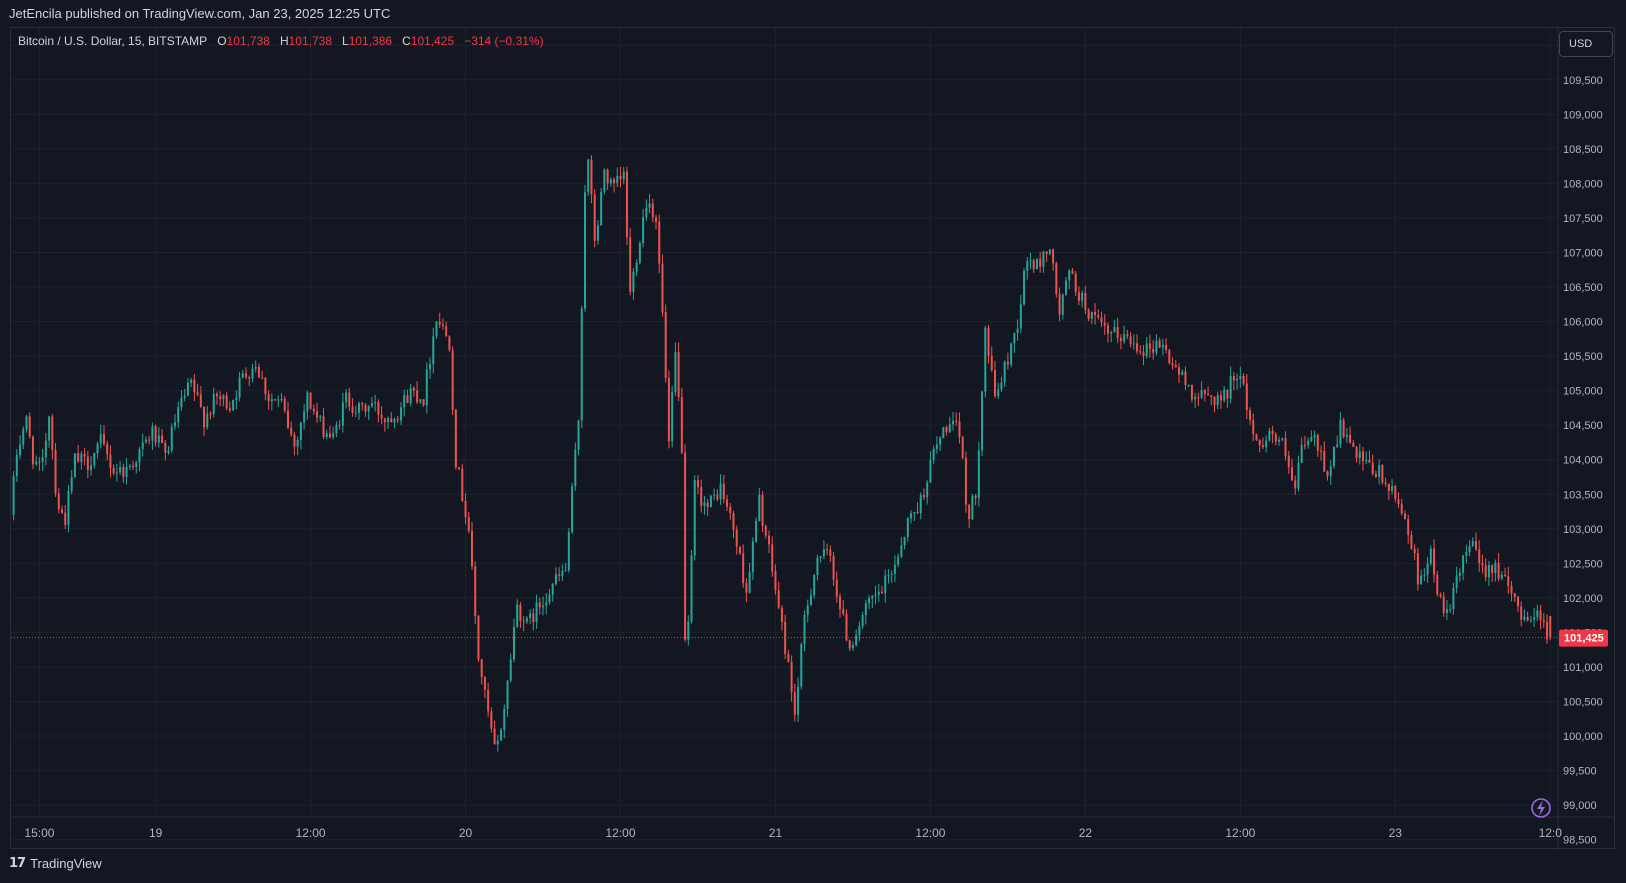 This screenshot has width=1626, height=883. Describe the element at coordinates (1583, 357) in the screenshot. I see `y-tick-label: 105,500` at that location.